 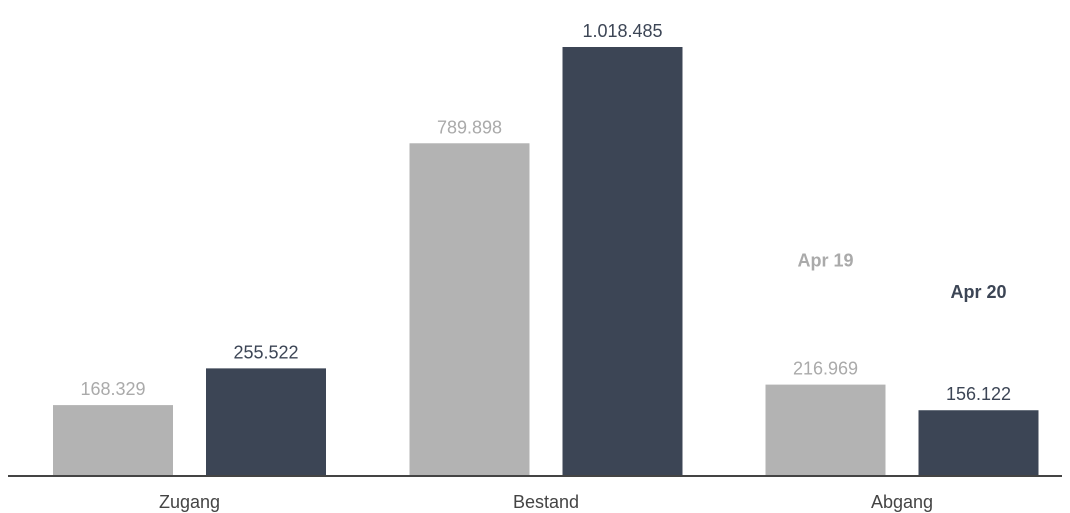 I want to click on category-label-zugang: Zugang, so click(x=189, y=502).